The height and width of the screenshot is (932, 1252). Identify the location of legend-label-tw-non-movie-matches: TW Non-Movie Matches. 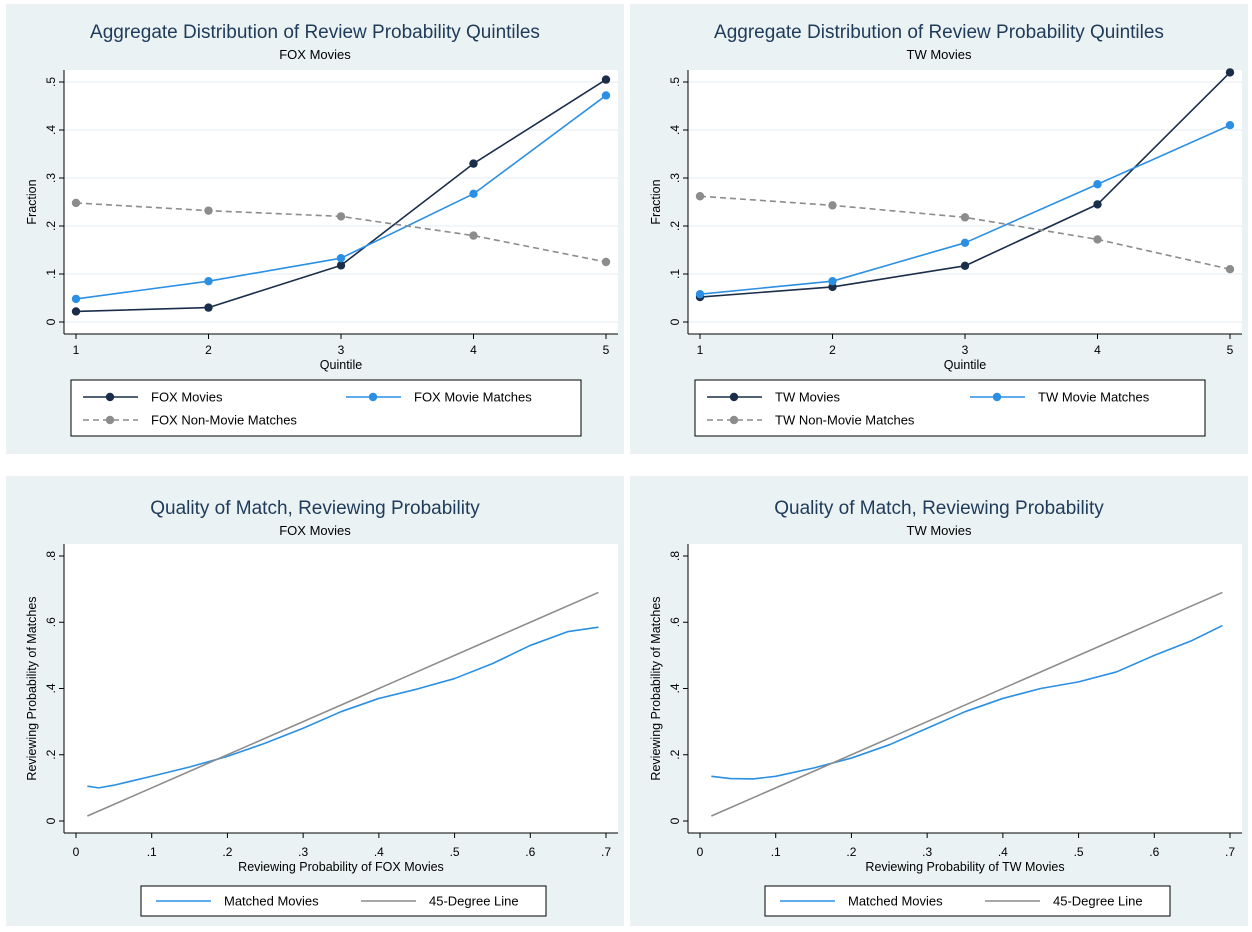
(845, 420).